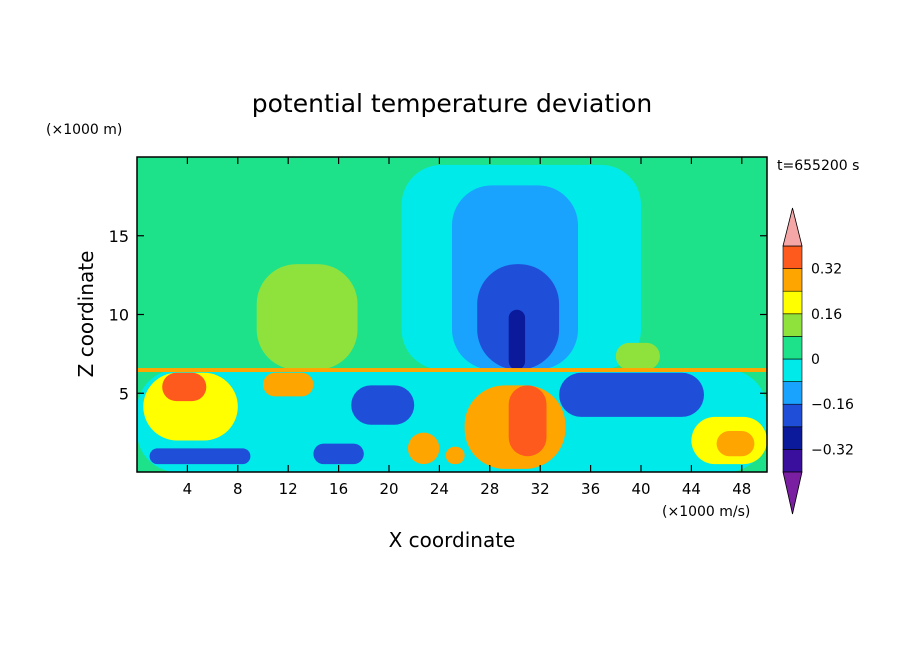 The width and height of the screenshot is (904, 654). What do you see at coordinates (832, 405) in the screenshot?
I see `colorbar-label-3: −0.16` at bounding box center [832, 405].